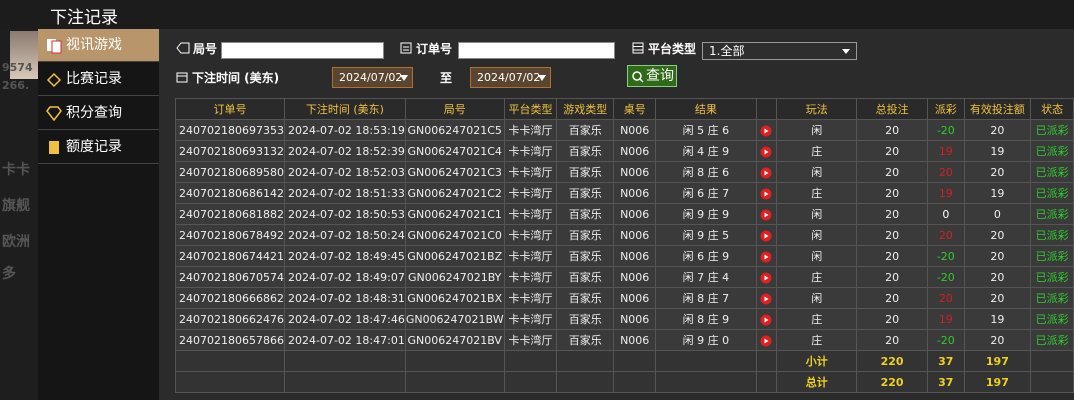 This screenshot has height=400, width=1074. Describe the element at coordinates (946, 382) in the screenshot. I see `sum-value: 37` at that location.